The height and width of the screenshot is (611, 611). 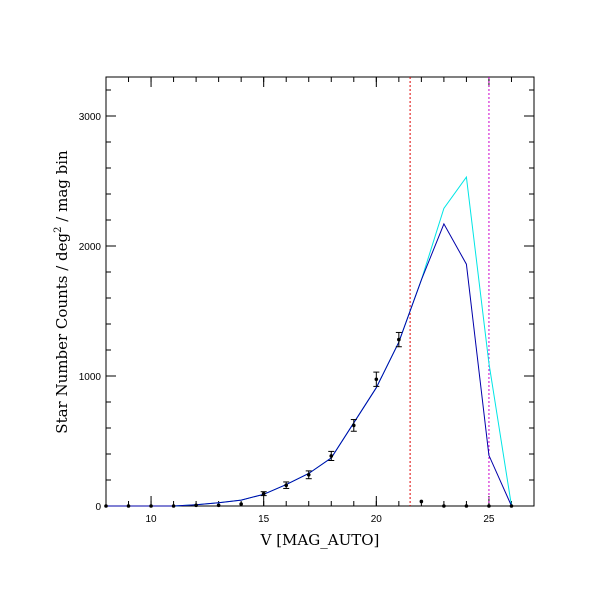 I want to click on x-axis-title: V [MAG_AUTO], so click(x=320, y=540).